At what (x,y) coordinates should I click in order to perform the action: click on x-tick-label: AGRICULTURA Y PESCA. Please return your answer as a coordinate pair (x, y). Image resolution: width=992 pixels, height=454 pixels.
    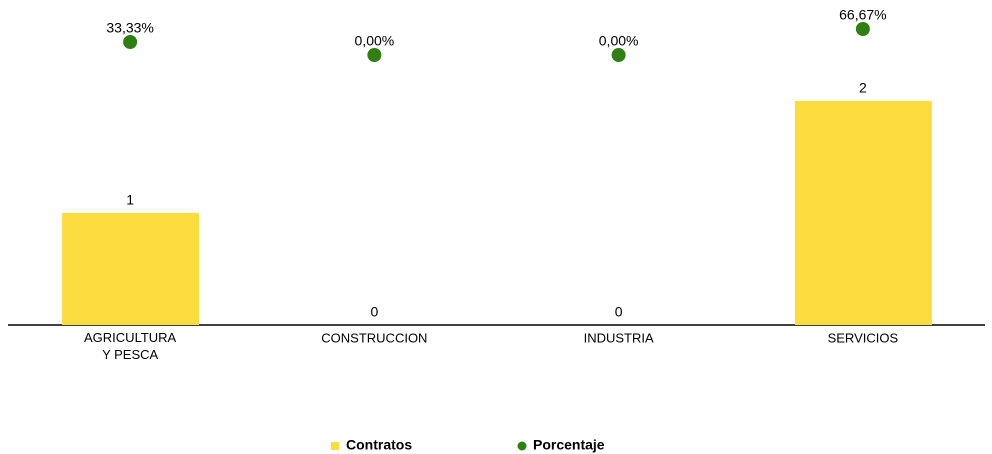
    Looking at the image, I should click on (130, 346).